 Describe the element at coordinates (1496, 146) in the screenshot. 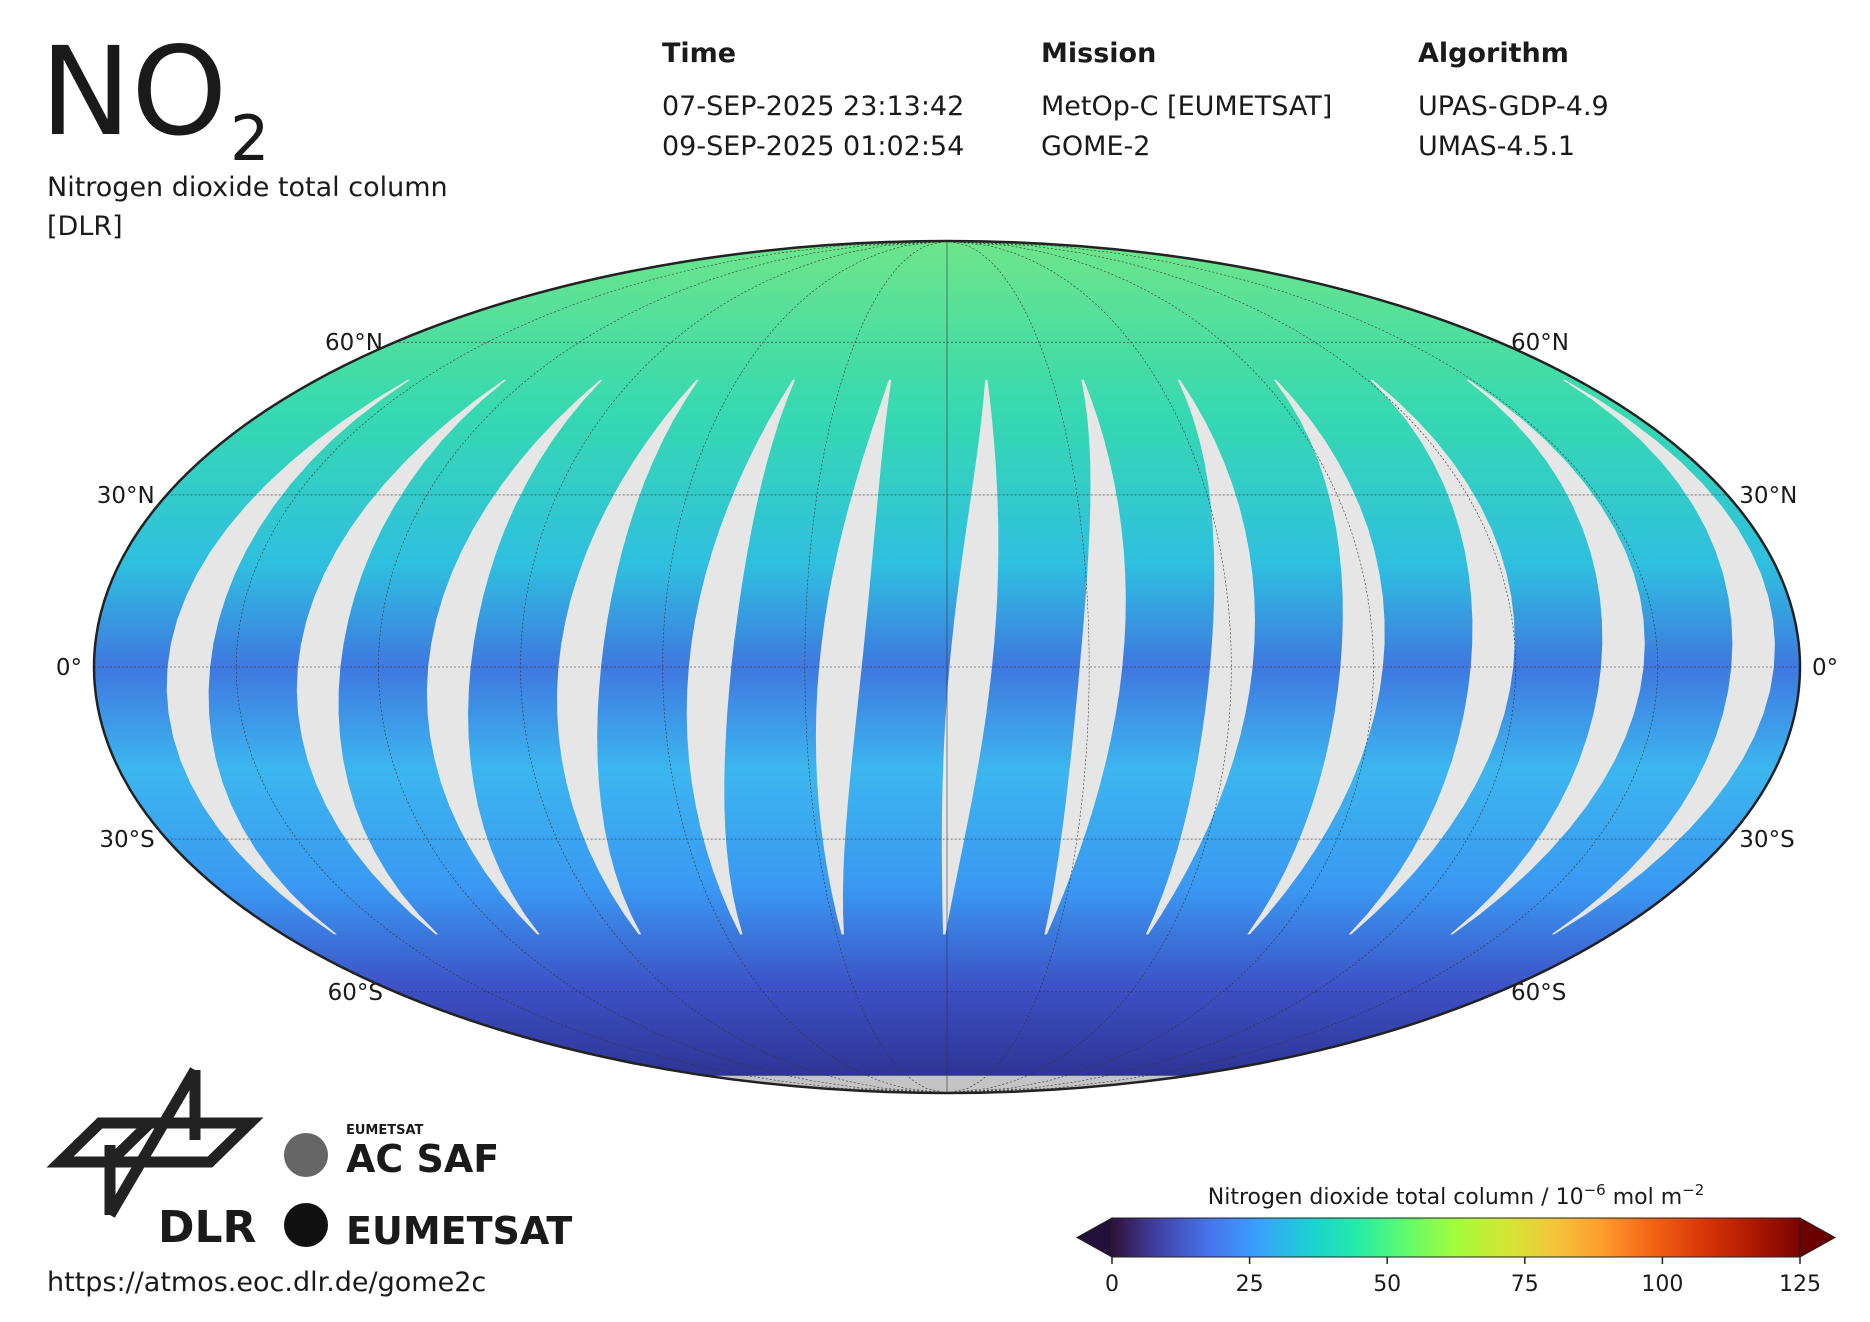

I see `meta-line: UMAS-4.5.1` at that location.